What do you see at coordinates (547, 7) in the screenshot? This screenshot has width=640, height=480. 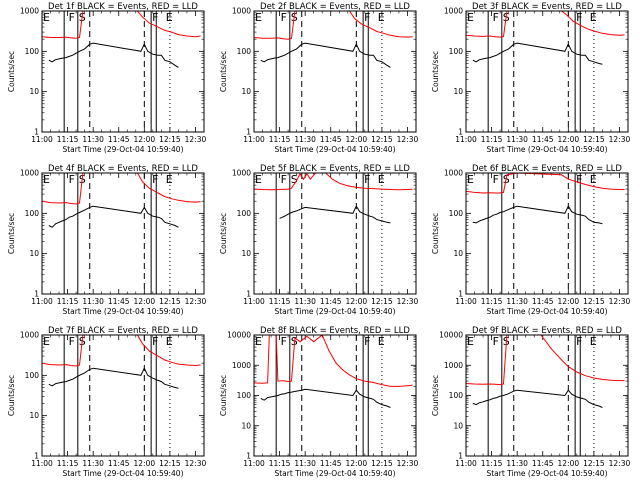 I see `panel-title: Det 3f BLACK = Events, RED = LLD` at bounding box center [547, 7].